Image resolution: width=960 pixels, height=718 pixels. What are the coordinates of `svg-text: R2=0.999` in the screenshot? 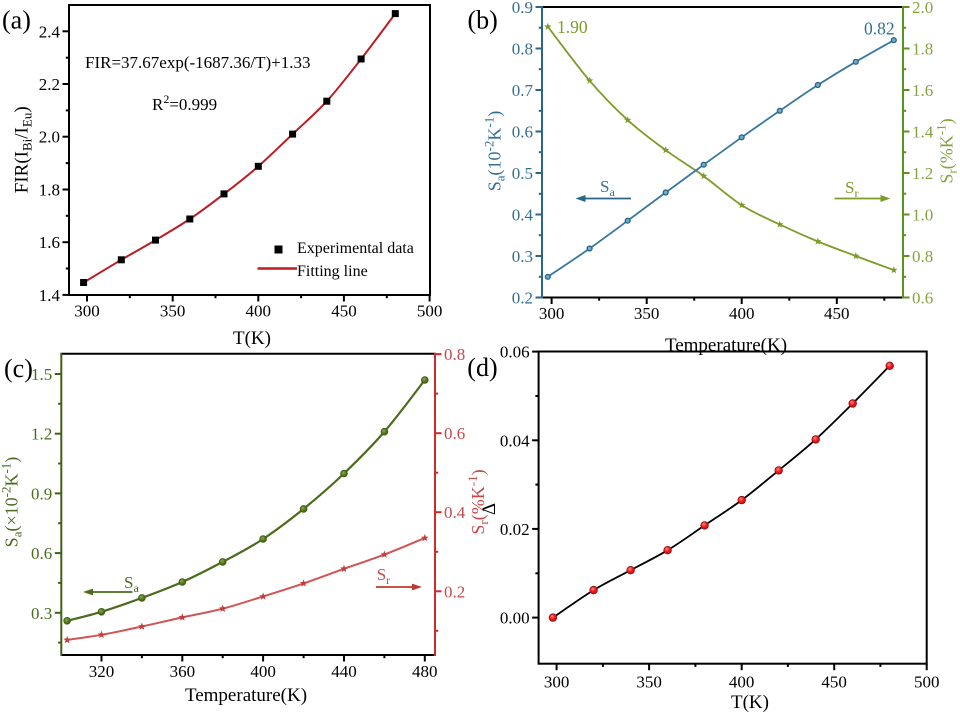 It's located at (184, 103).